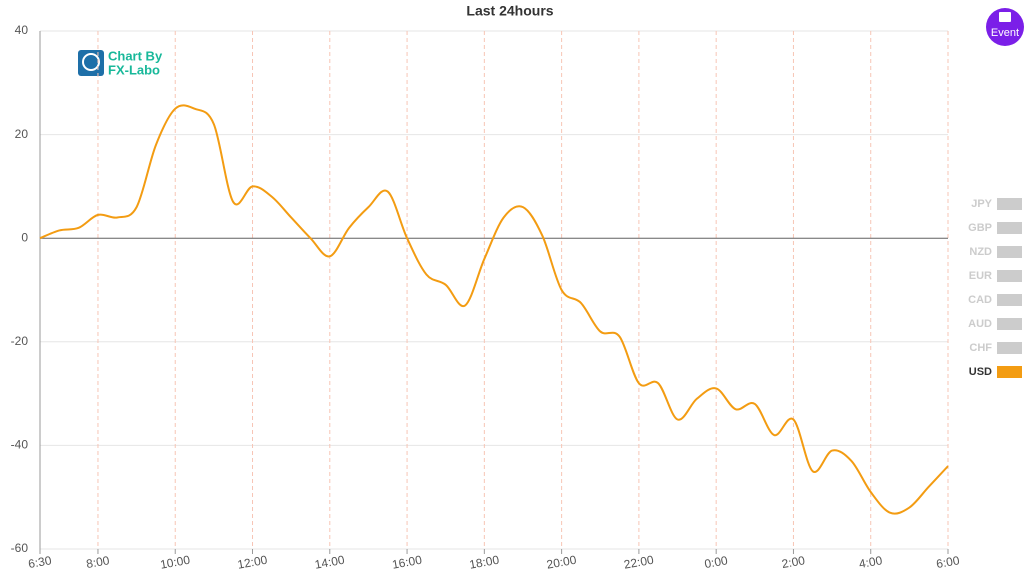  What do you see at coordinates (24, 237) in the screenshot?
I see `y-tick-label: 0` at bounding box center [24, 237].